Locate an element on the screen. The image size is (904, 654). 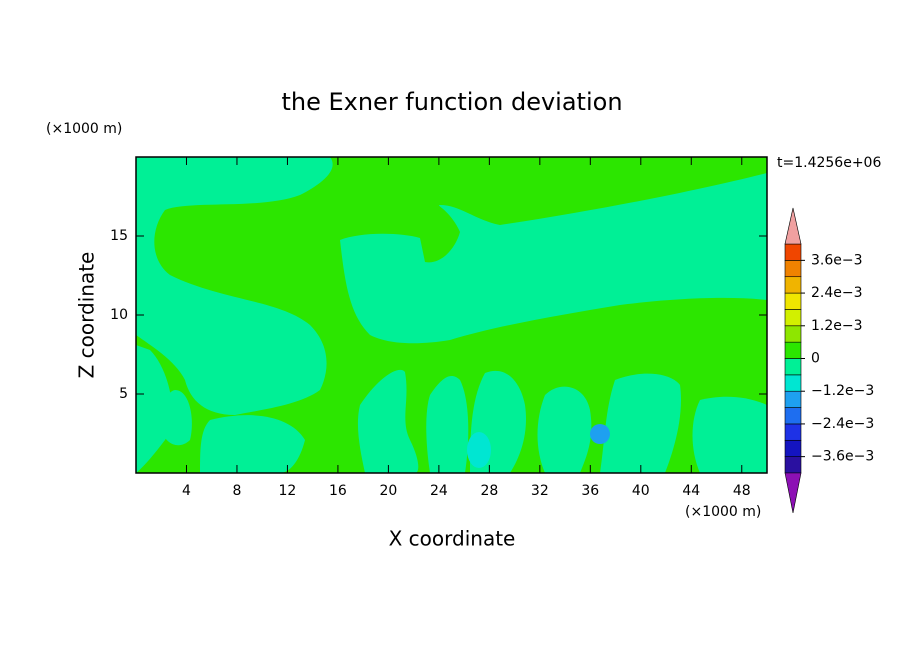
colorbar-tick-label: −2.4e−3 is located at coordinates (842, 424).